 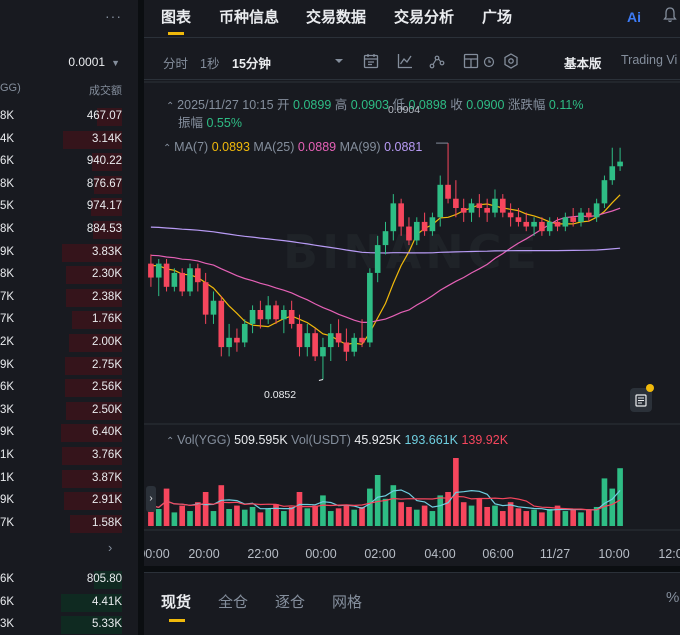 What do you see at coordinates (113, 16) in the screenshot?
I see `more-horizontal-icon: ···` at bounding box center [113, 16].